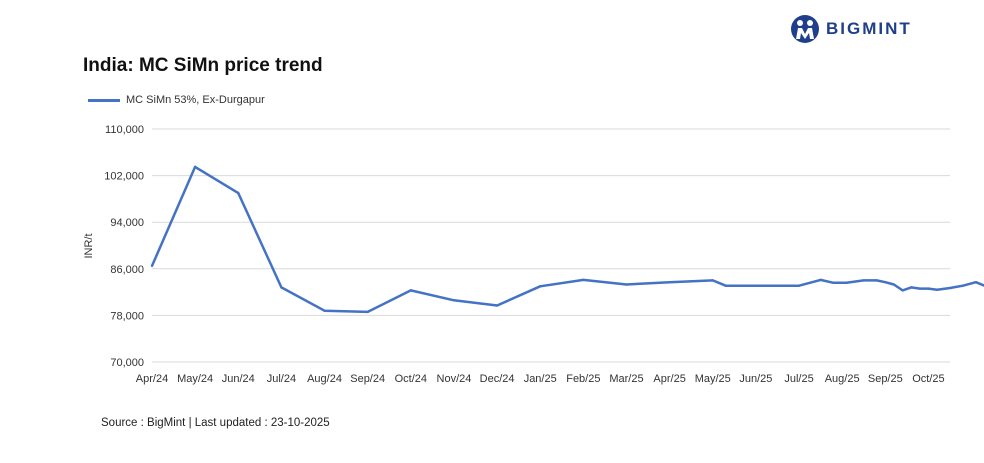 The width and height of the screenshot is (984, 463). What do you see at coordinates (324, 379) in the screenshot?
I see `x-tick-label: Aug/24` at bounding box center [324, 379].